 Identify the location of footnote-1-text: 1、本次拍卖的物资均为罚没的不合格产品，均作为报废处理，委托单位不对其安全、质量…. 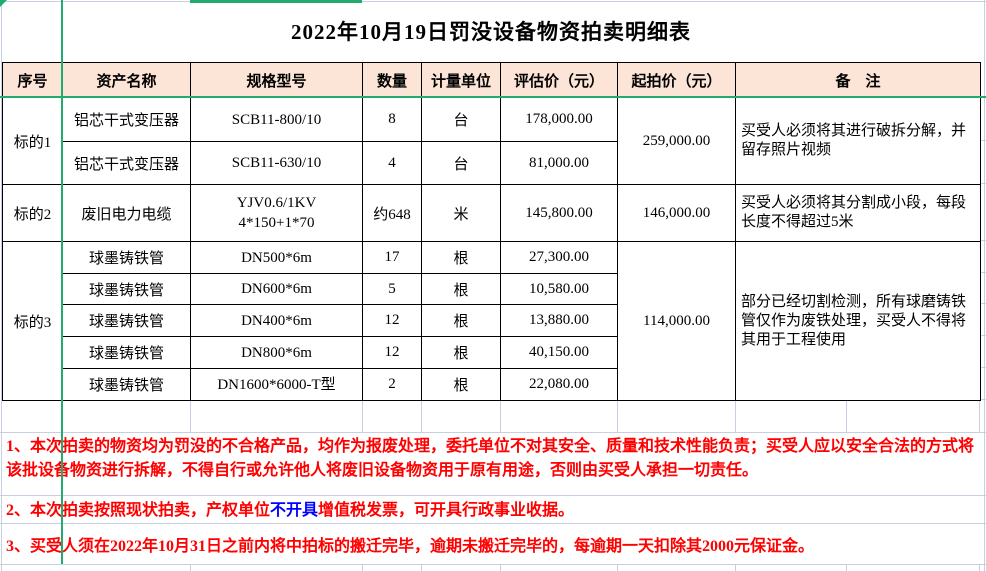
(490, 458).